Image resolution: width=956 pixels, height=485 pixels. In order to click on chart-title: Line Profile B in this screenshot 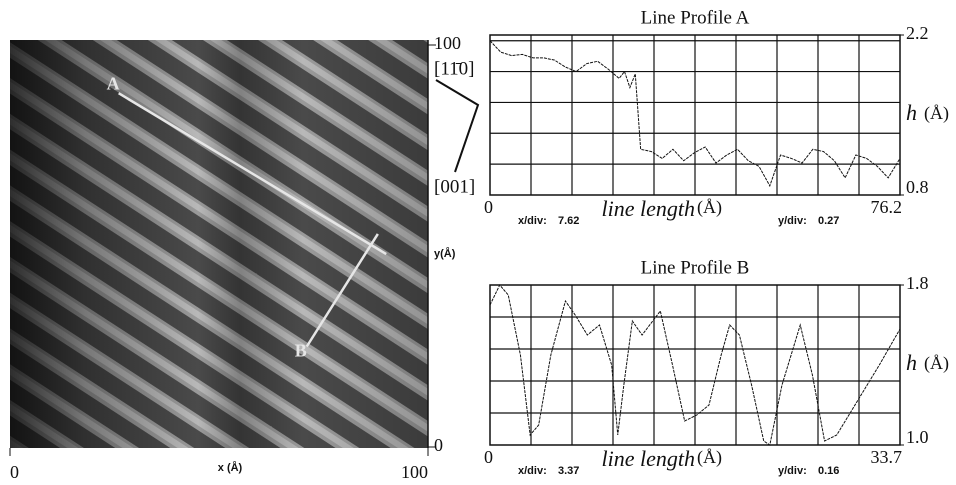, I will do `click(695, 267)`.